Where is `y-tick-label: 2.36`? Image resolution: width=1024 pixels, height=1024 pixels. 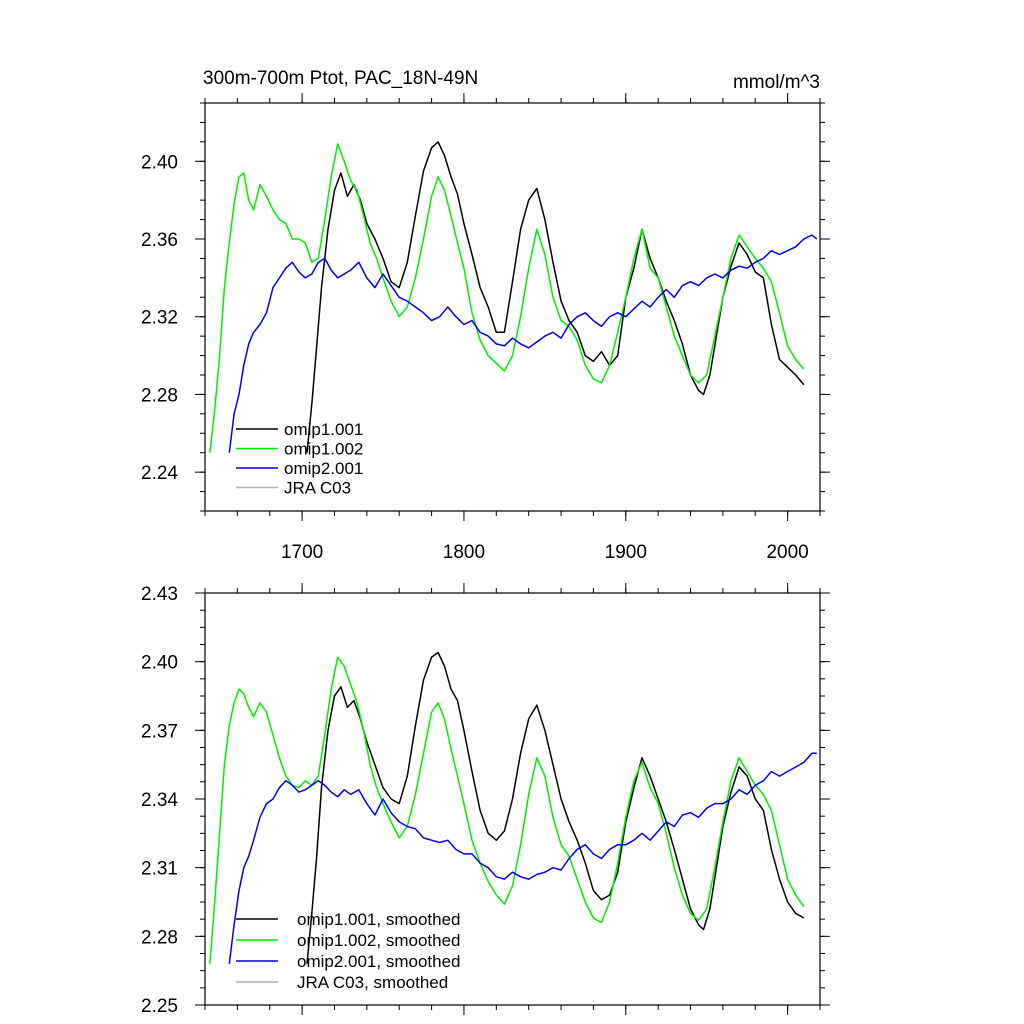
y-tick-label: 2.36 is located at coordinates (159, 240).